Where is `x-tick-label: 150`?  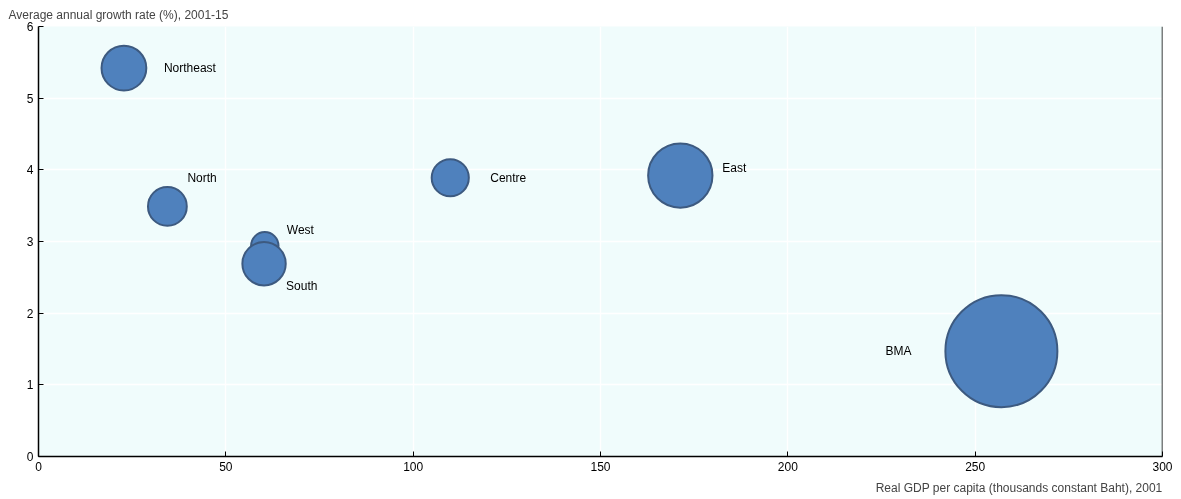
x-tick-label: 150 is located at coordinates (600, 466).